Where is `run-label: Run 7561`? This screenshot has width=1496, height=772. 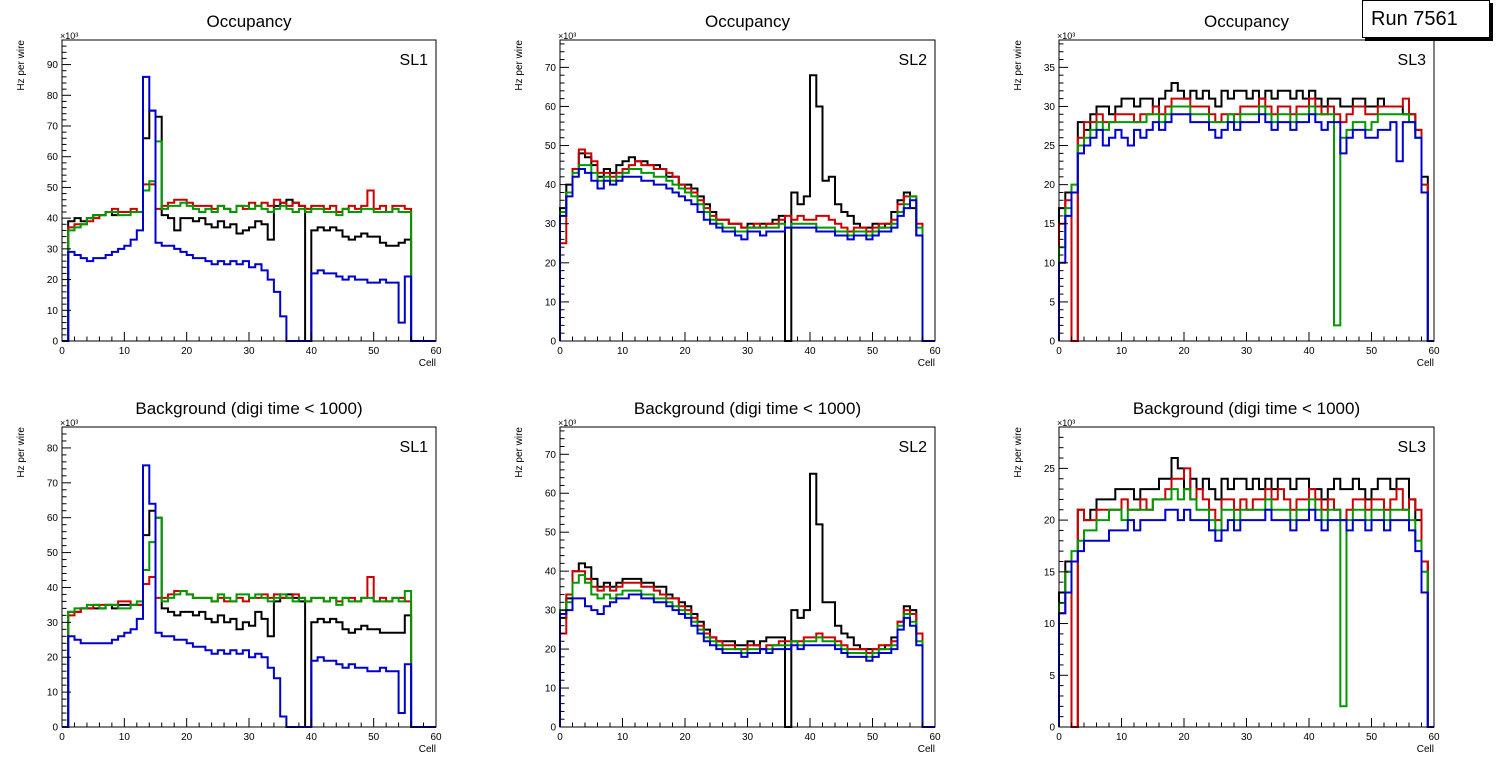 run-label: Run 7561 is located at coordinates (1414, 19).